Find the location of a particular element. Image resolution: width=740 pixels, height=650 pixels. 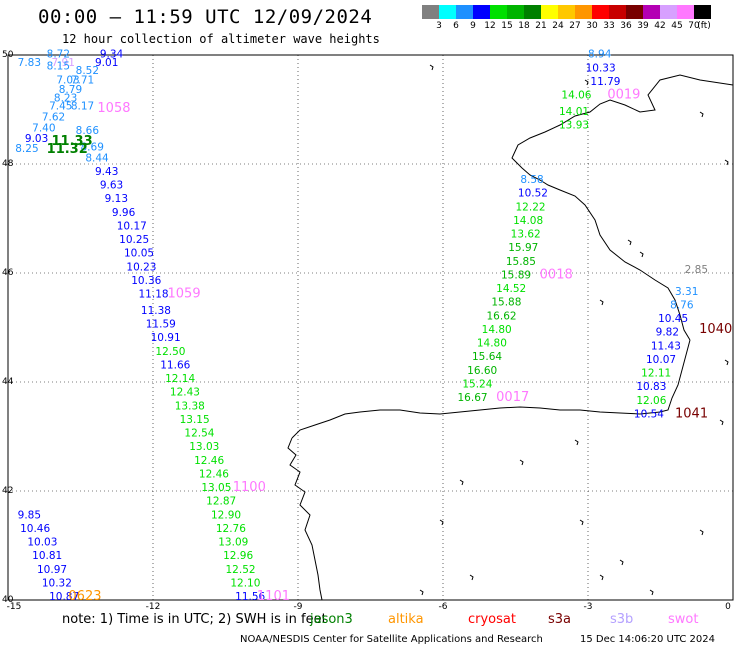

wave-height-label: 11.32 is located at coordinates (67, 149).